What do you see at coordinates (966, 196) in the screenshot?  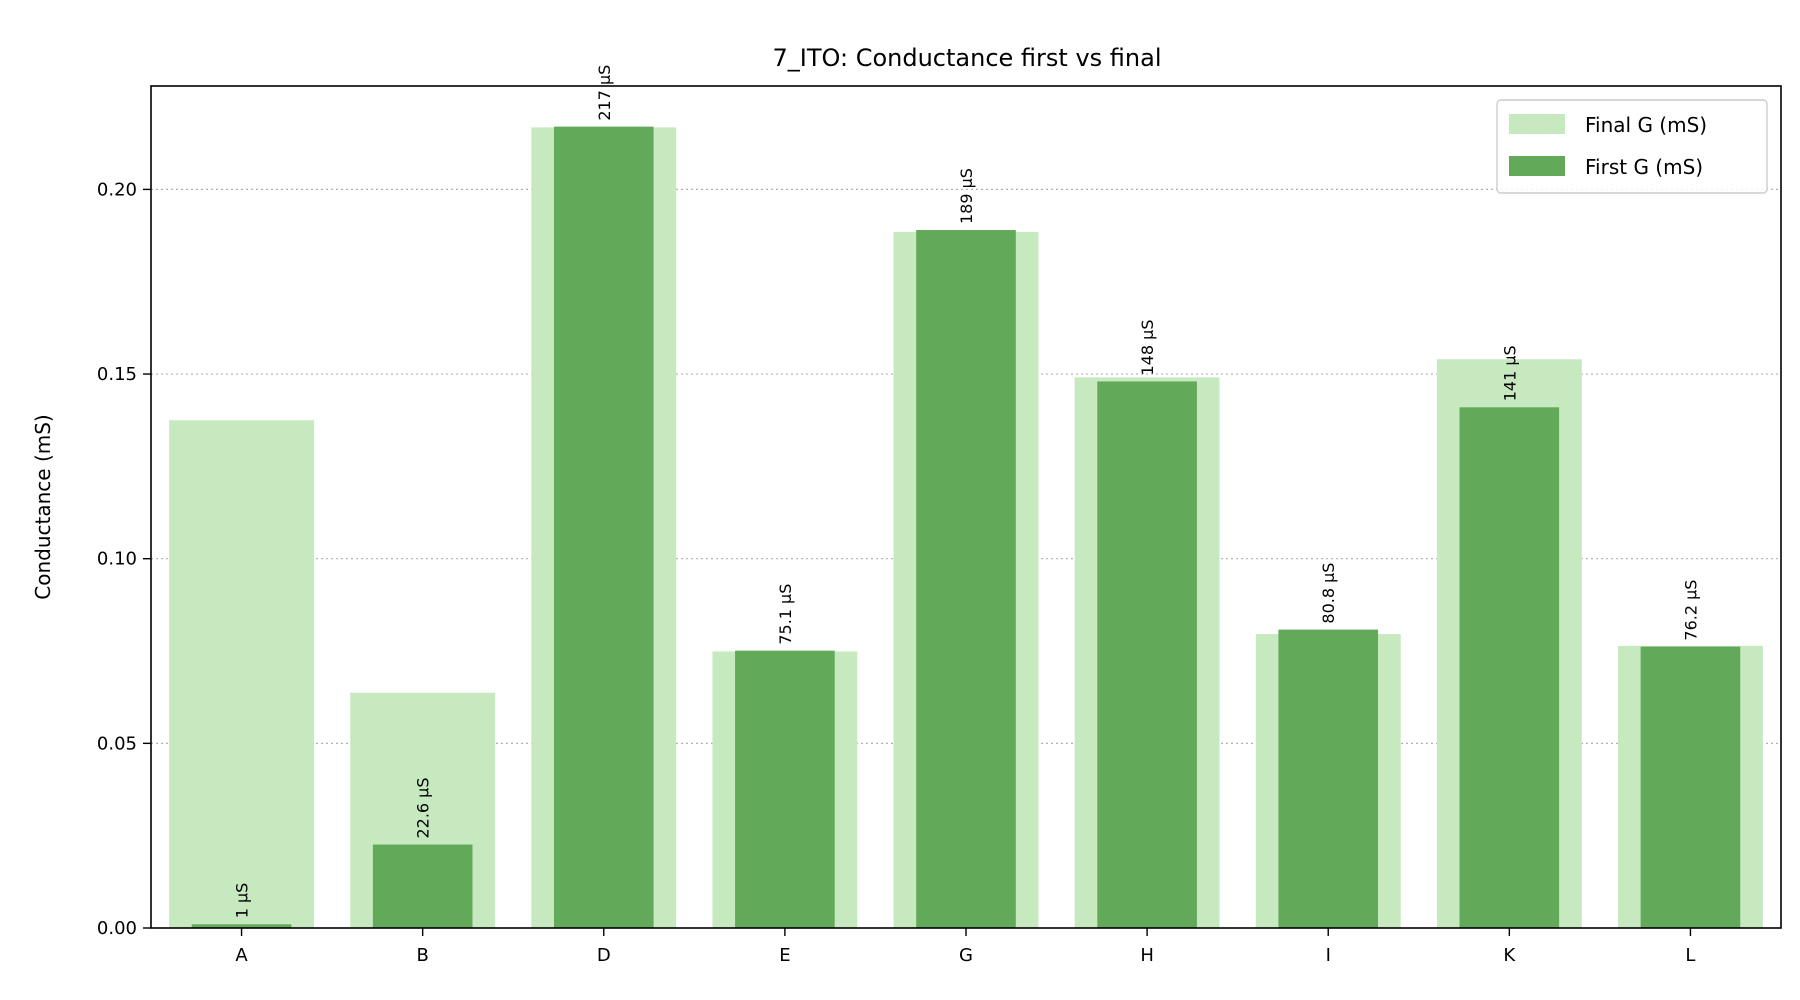 I see `bar-value-label: 189 µS` at bounding box center [966, 196].